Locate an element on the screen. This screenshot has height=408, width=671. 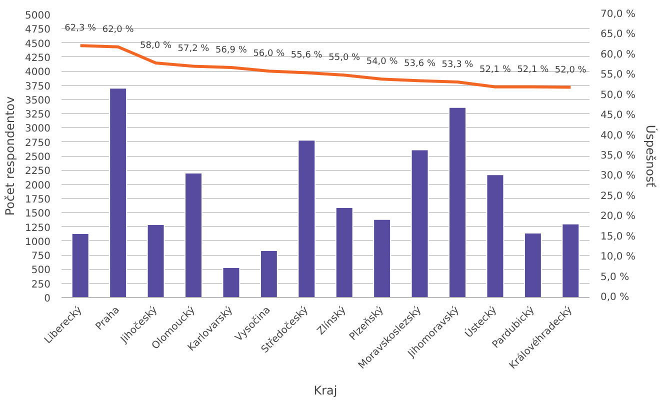
data-label: 52,0 % is located at coordinates (570, 70).